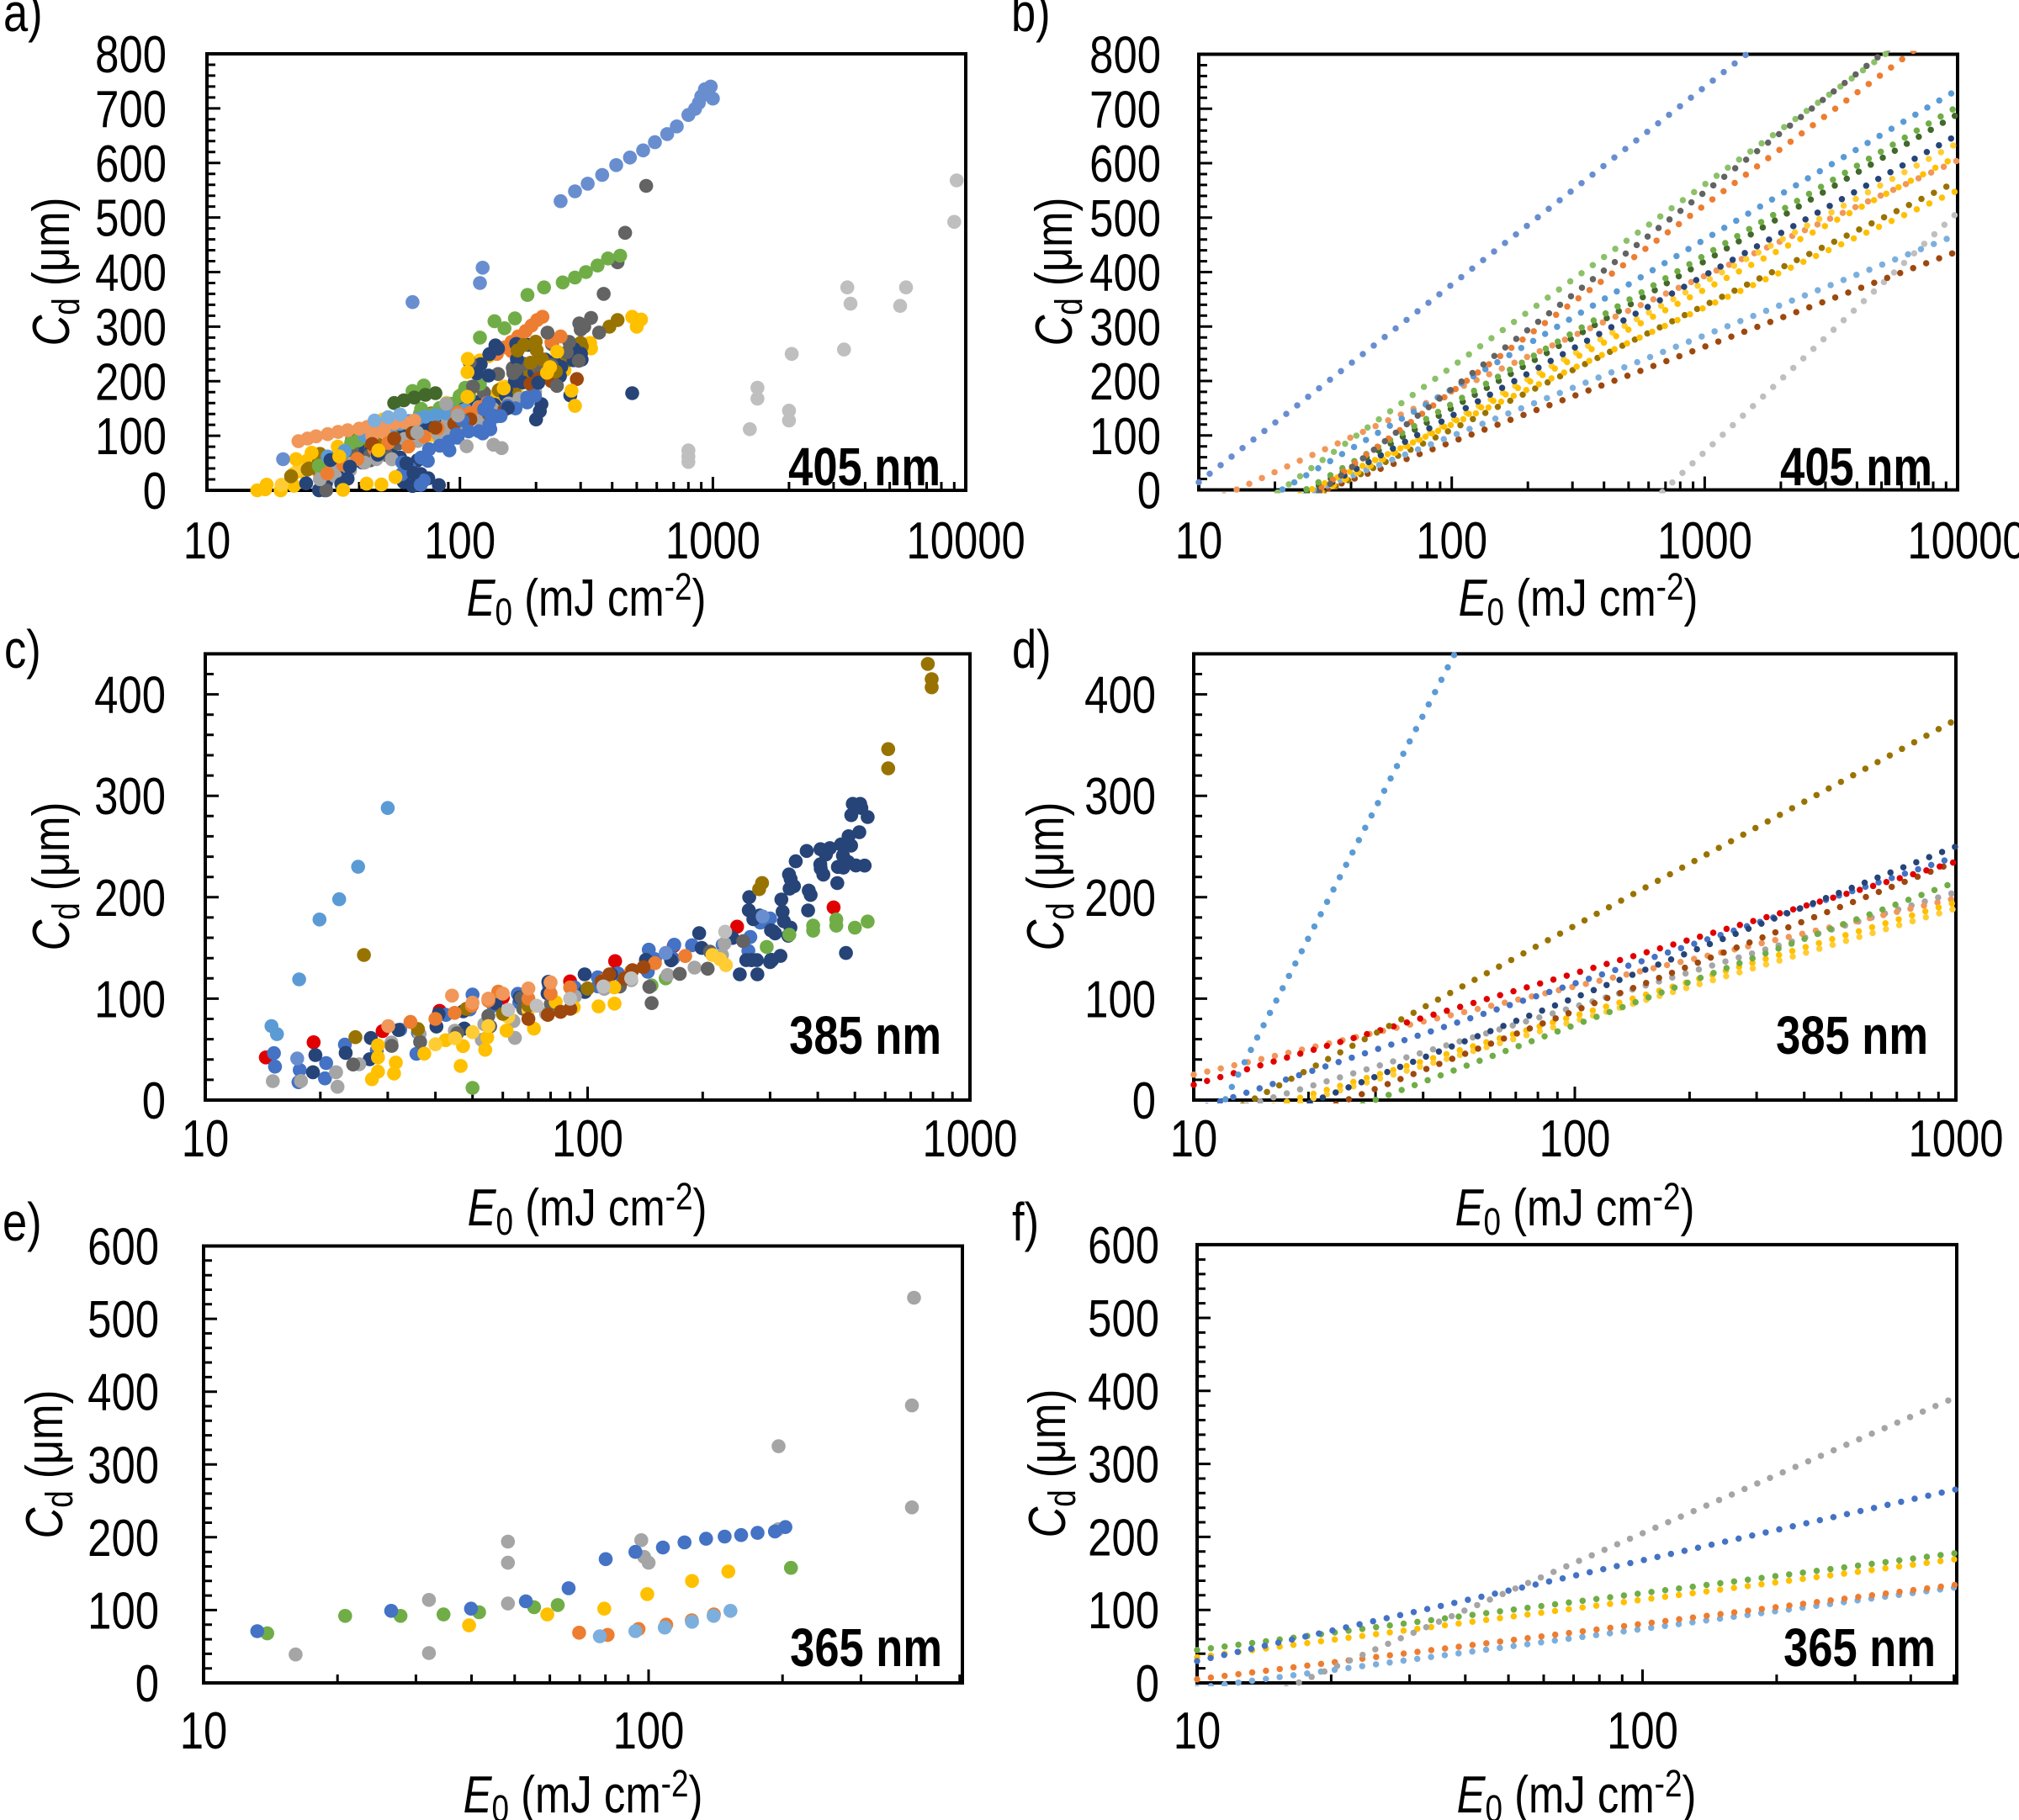 The height and width of the screenshot is (1820, 2019). I want to click on svg-text: b), so click(1031, 21).